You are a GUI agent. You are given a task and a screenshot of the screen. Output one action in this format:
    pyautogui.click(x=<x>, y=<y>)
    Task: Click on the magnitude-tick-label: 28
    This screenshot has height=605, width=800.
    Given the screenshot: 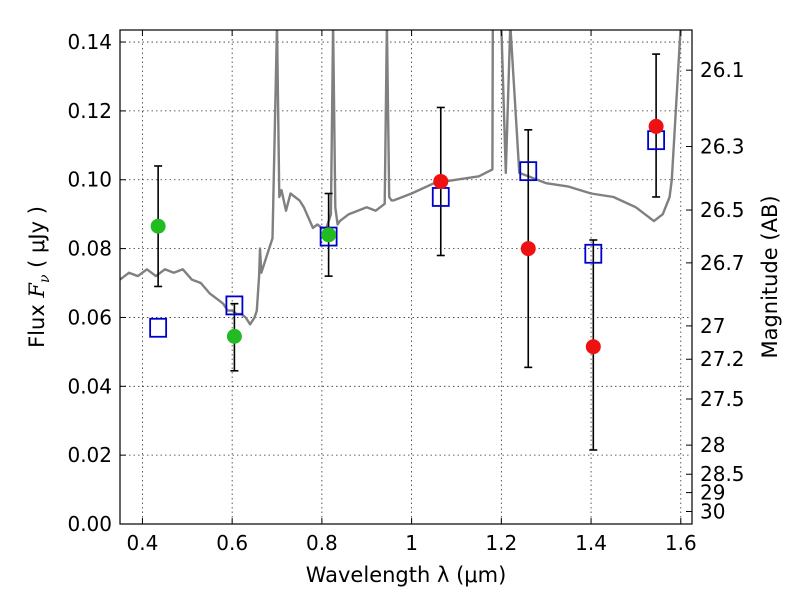 What is the action you would take?
    pyautogui.click(x=712, y=445)
    